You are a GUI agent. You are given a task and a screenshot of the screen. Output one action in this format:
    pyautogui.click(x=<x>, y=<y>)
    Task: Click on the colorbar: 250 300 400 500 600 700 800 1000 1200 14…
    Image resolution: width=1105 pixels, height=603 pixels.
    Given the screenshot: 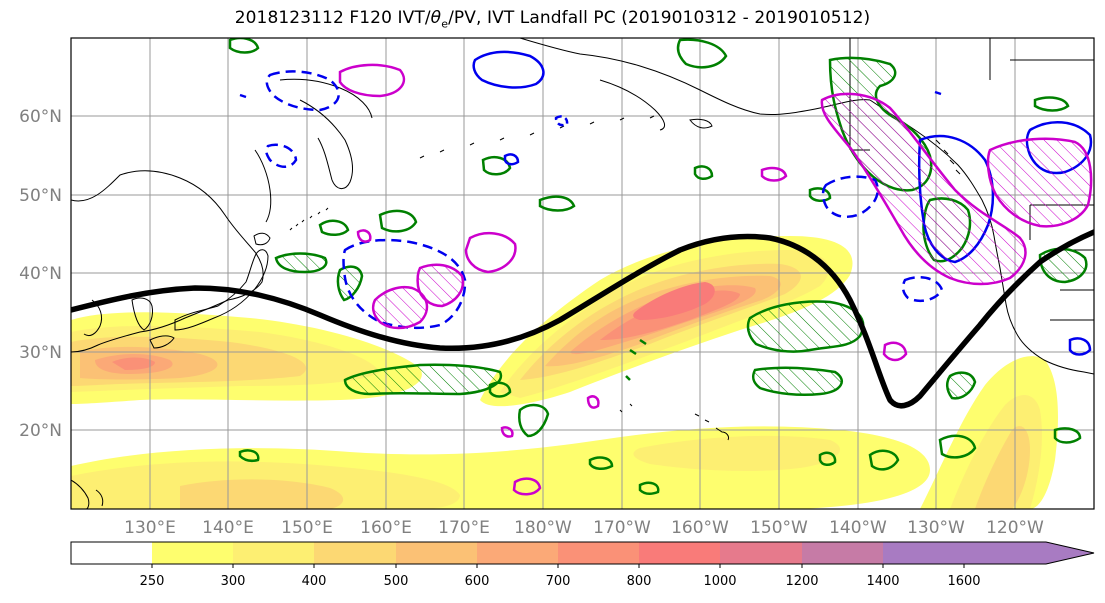 What is the action you would take?
    pyautogui.click(x=582, y=565)
    